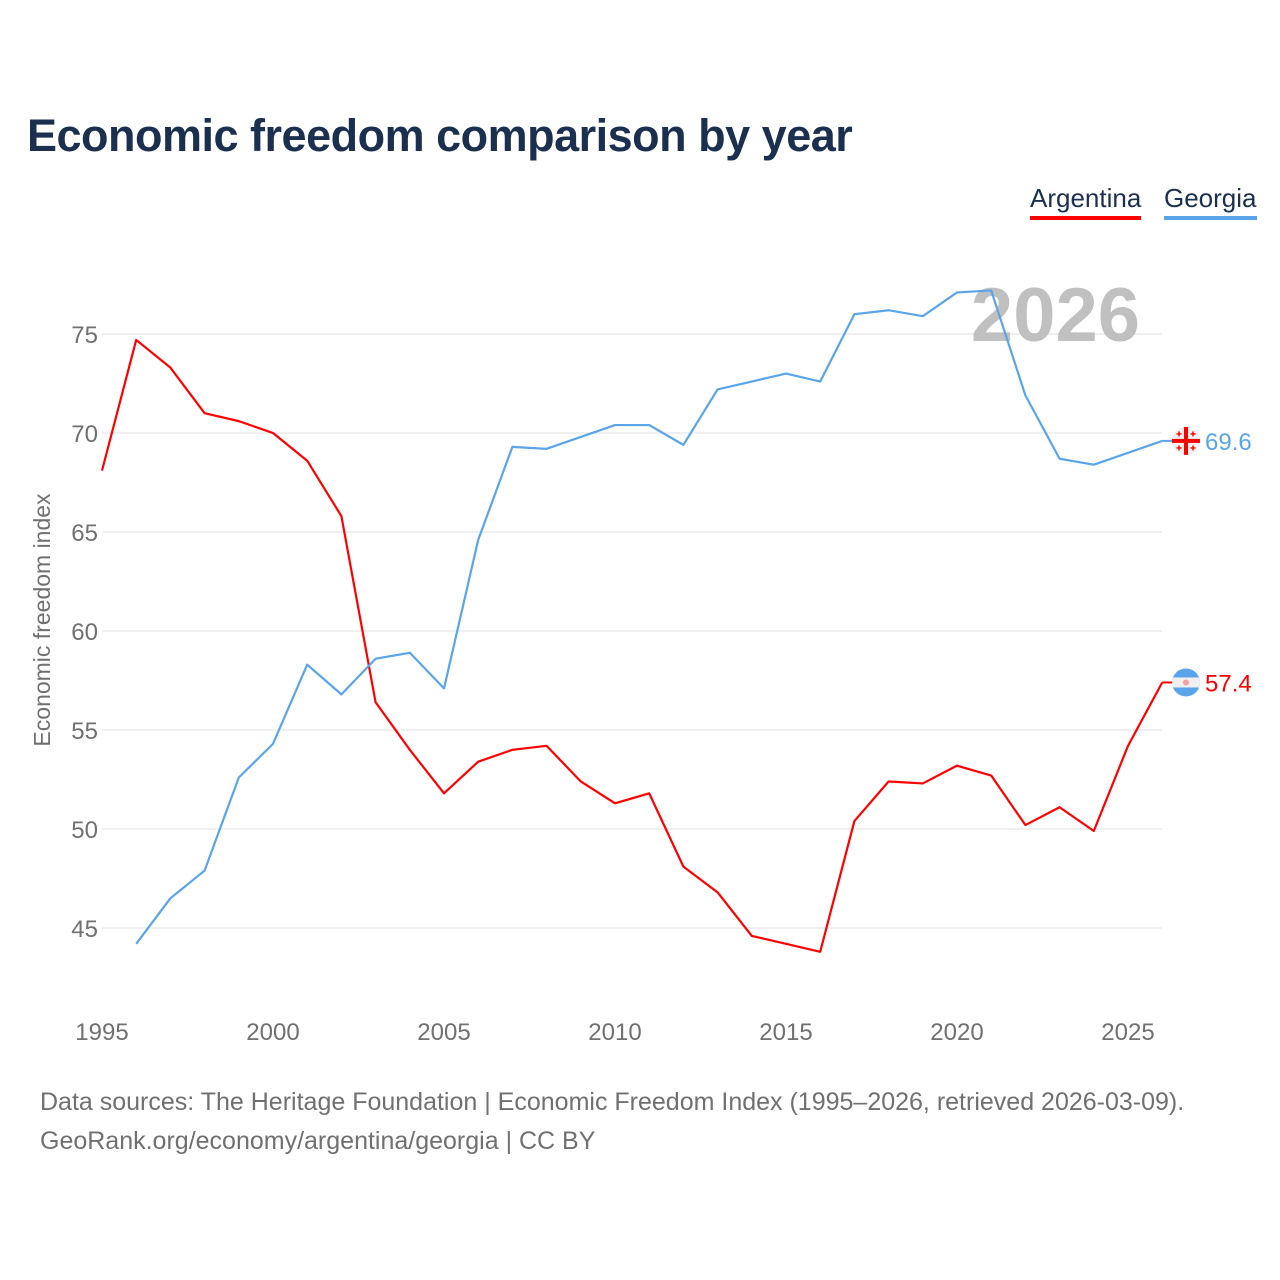  Describe the element at coordinates (1055, 315) in the screenshot. I see `year-watermark: 2026` at that location.